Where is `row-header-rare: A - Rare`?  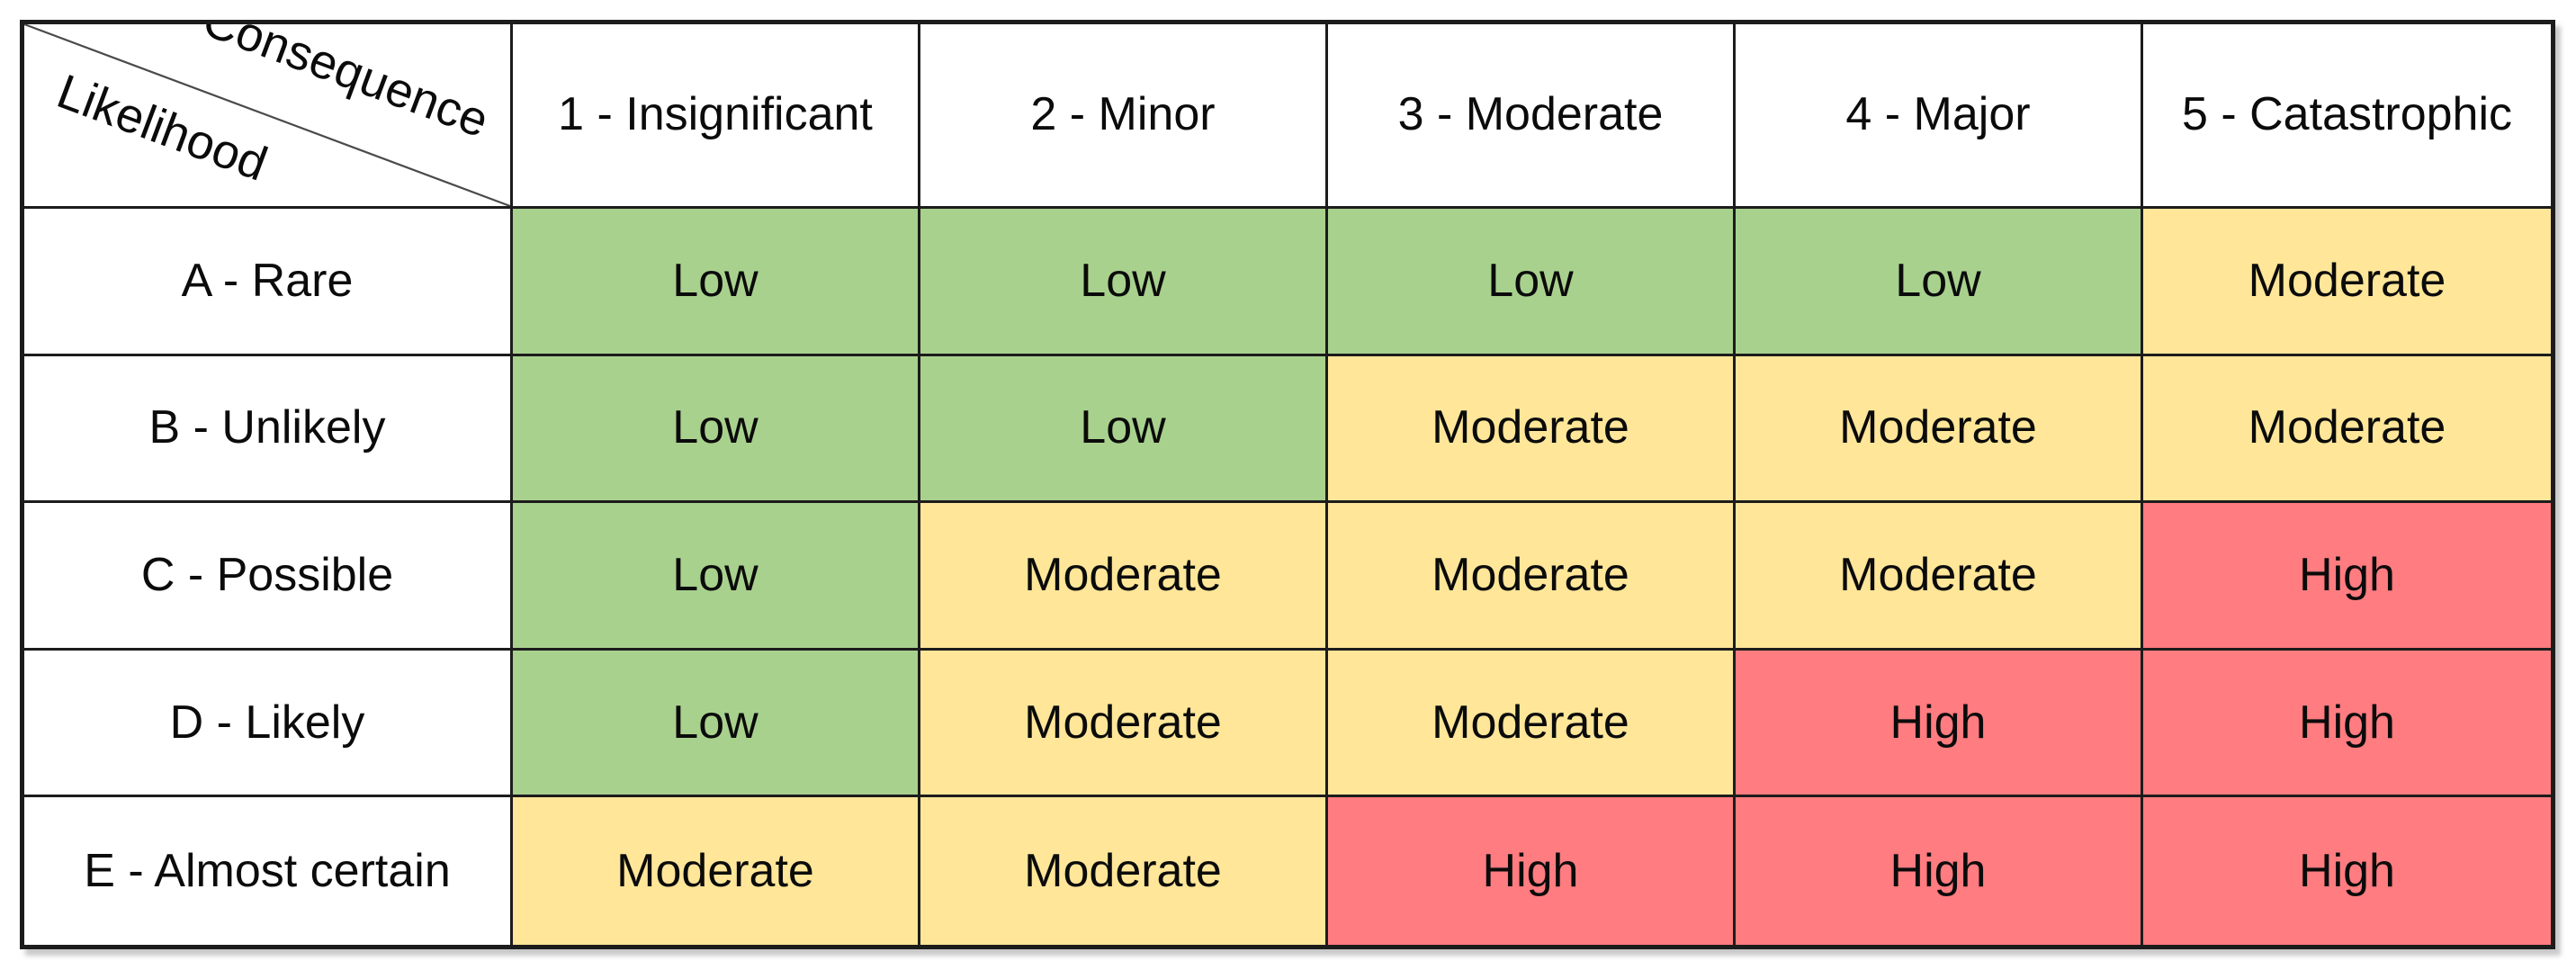
row-header-rare: A - Rare is located at coordinates (268, 283).